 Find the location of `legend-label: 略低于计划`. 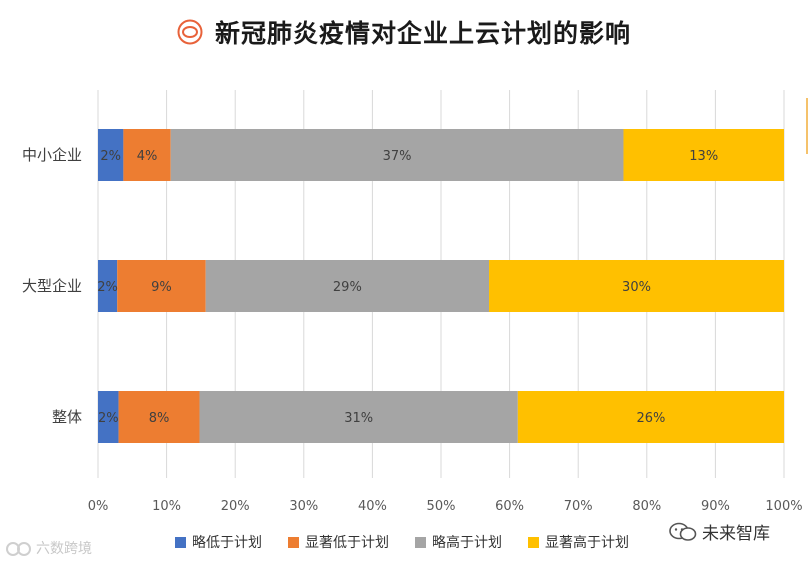

legend-label: 略低于计划 is located at coordinates (227, 543).